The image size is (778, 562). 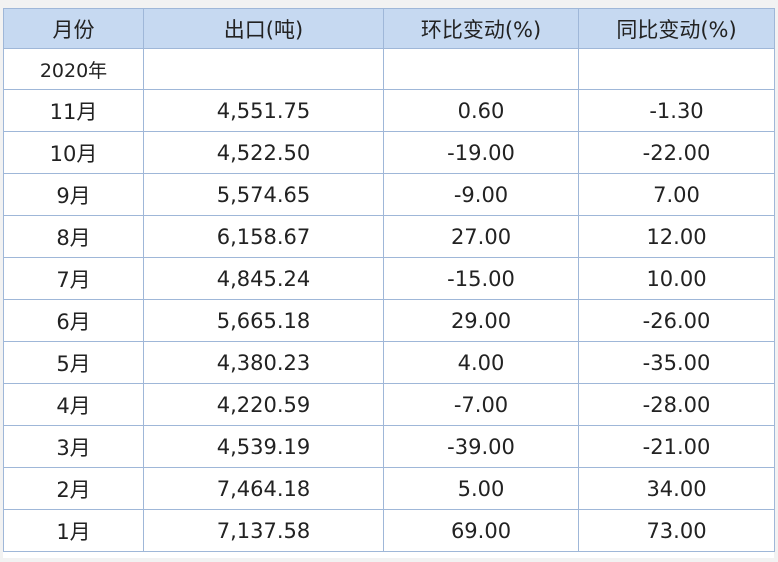 I want to click on table-row: 1月 7,137.58 69.00 73.00, so click(x=389, y=530).